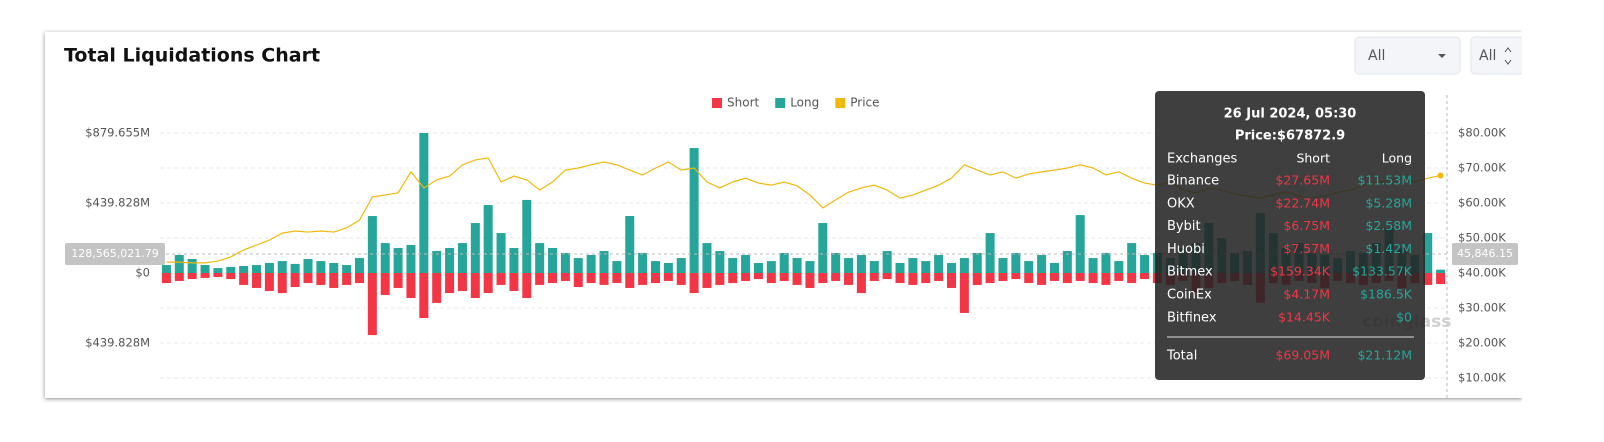  What do you see at coordinates (1404, 316) in the screenshot?
I see `tooltip-value: $0` at bounding box center [1404, 316].